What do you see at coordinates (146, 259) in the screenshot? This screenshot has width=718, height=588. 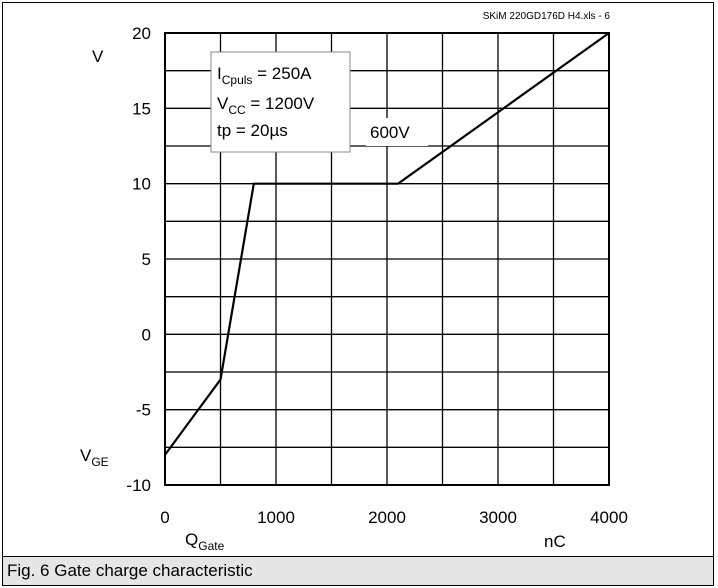 I see `y-tick-label: 5` at bounding box center [146, 259].